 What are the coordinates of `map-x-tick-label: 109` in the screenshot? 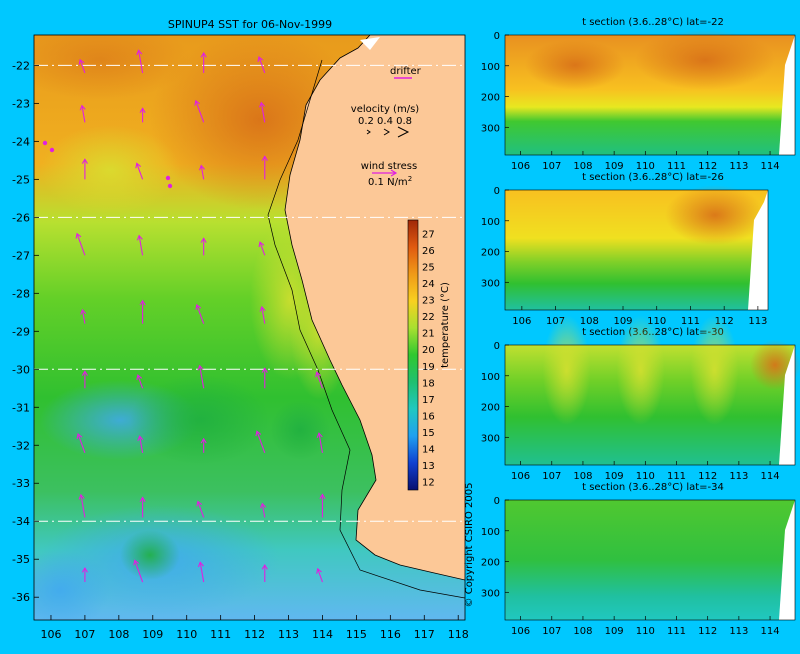 It's located at (152, 634).